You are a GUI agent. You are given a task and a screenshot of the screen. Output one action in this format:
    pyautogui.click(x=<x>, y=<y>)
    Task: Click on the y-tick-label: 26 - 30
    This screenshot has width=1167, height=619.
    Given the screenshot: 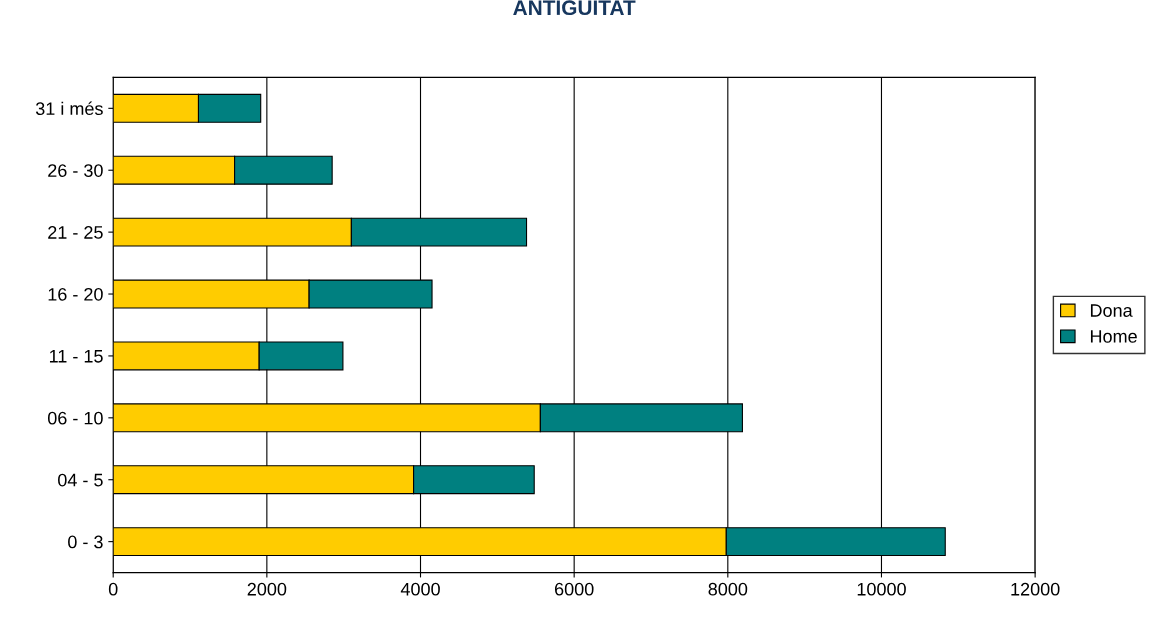 What is the action you would take?
    pyautogui.click(x=75, y=170)
    